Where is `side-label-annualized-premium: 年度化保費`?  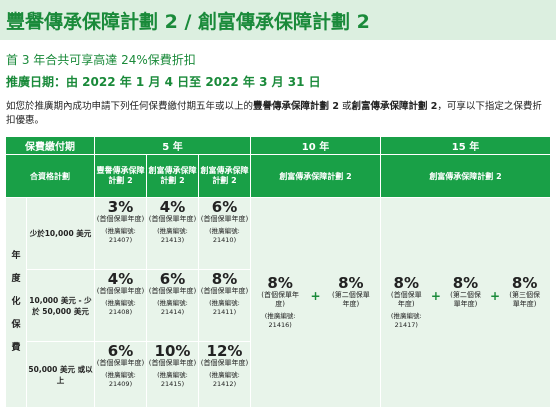
side-label-annualized-premium: 年度化保費 is located at coordinates (16, 302).